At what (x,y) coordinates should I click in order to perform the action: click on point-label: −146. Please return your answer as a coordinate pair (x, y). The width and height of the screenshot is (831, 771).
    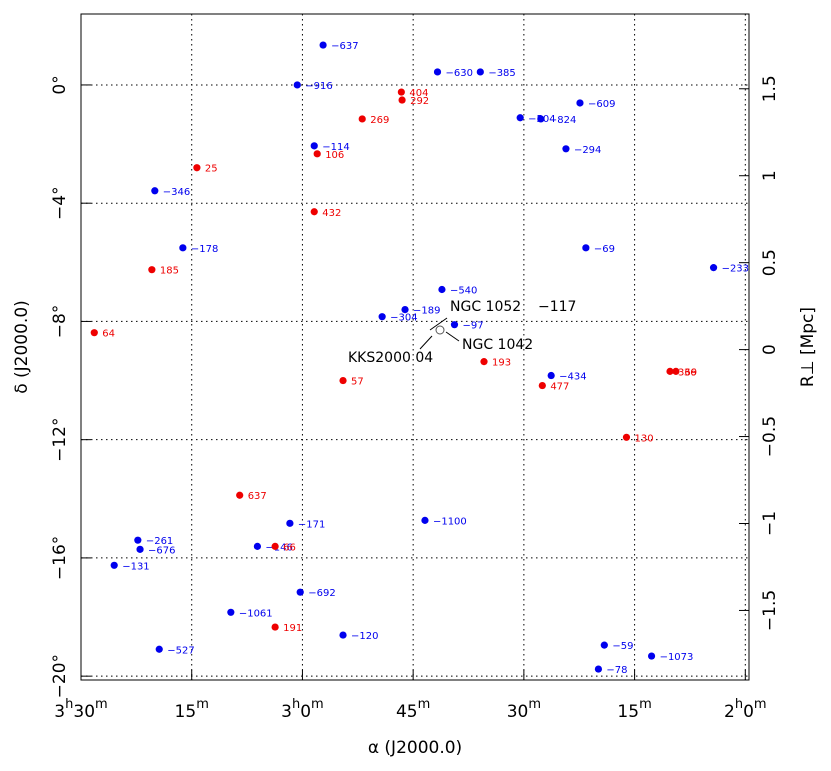
    Looking at the image, I should click on (278, 547).